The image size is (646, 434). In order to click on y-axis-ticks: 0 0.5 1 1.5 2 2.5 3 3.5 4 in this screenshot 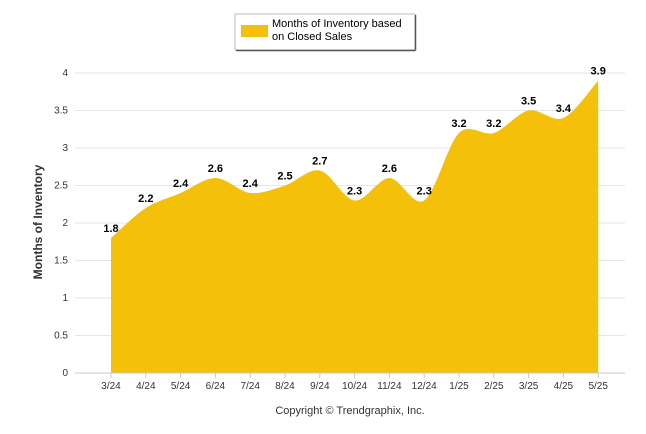, I will do `click(61, 223)`.